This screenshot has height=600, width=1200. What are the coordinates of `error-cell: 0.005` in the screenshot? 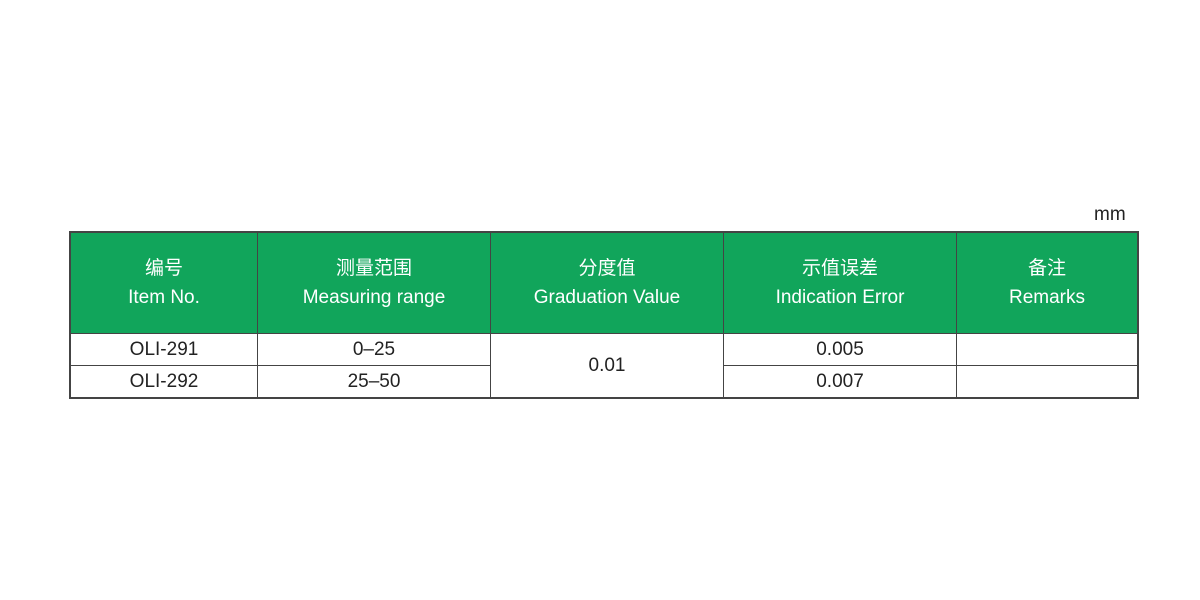 It's located at (840, 349).